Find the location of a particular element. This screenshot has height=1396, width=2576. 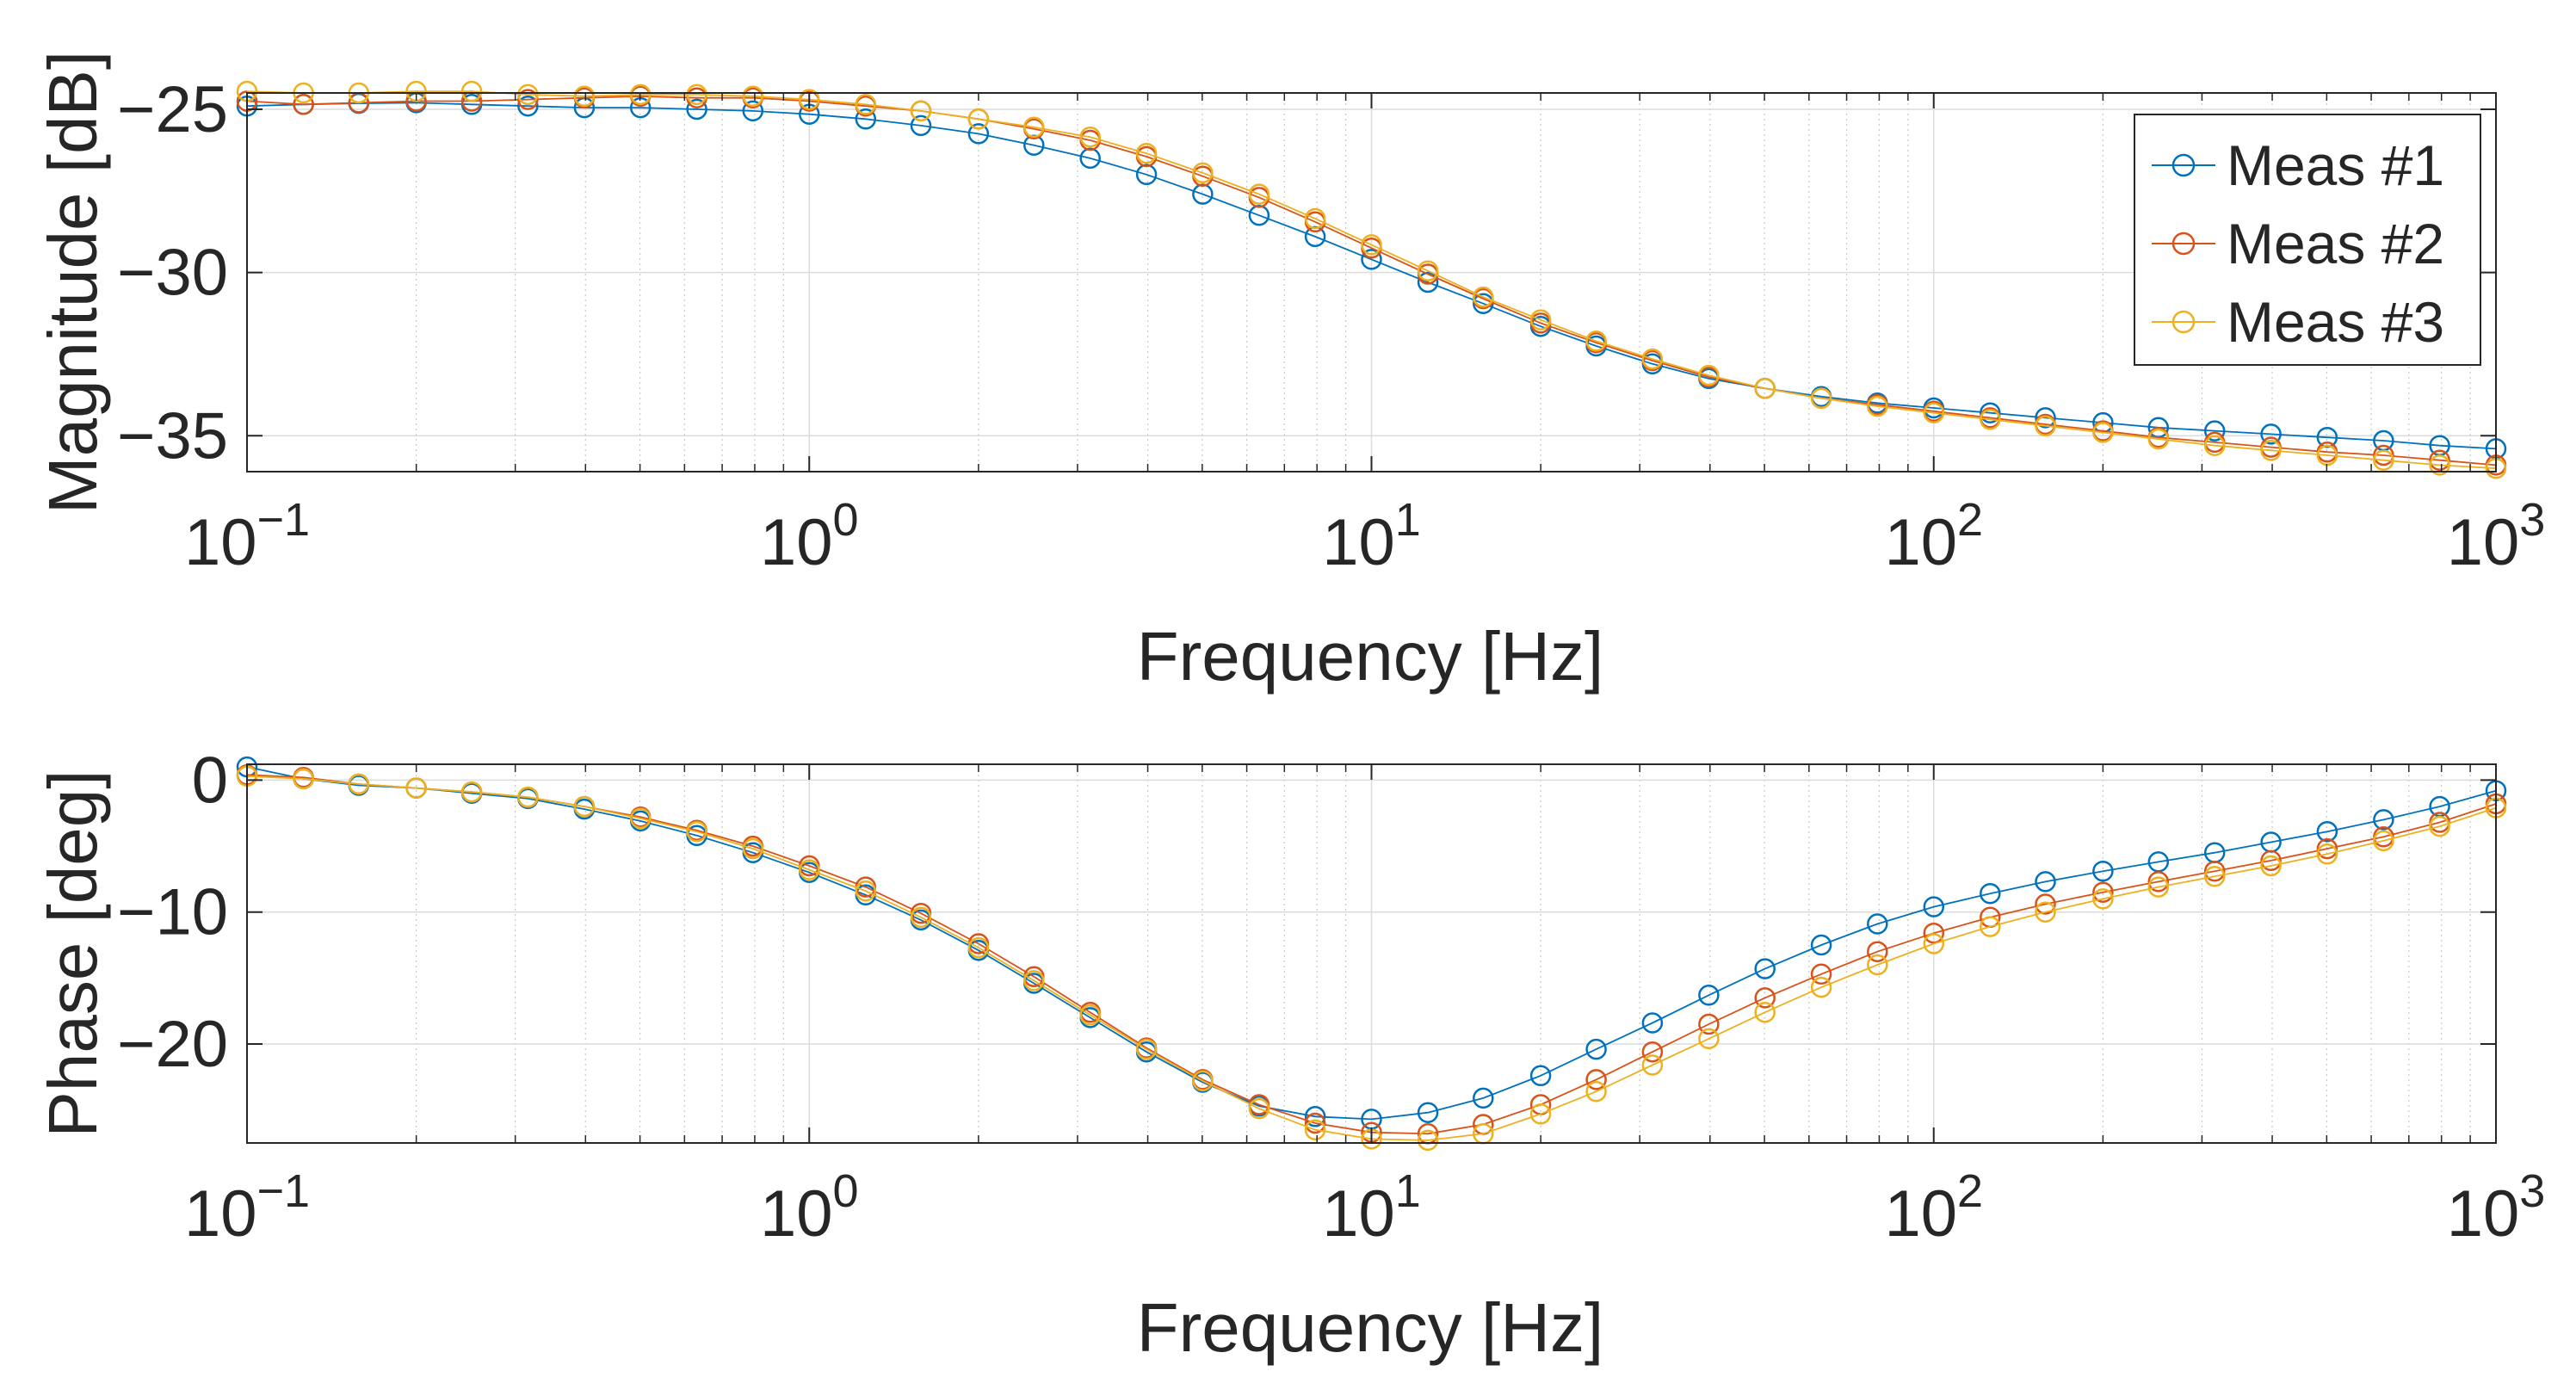

x-tick-label: 10² is located at coordinates (1933, 536).